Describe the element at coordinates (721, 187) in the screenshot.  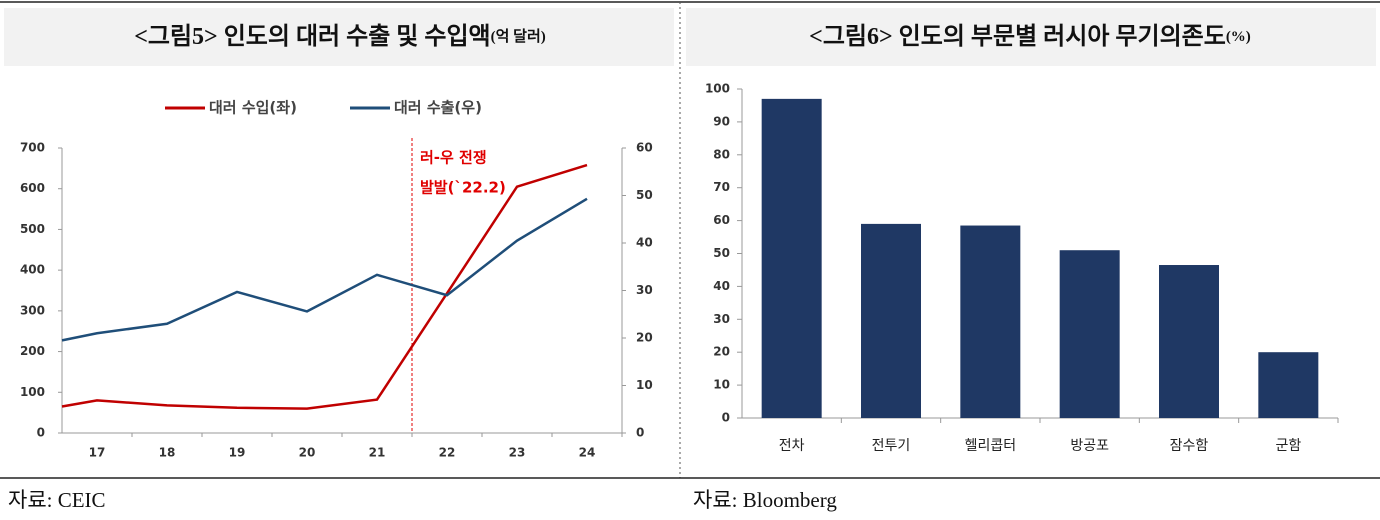
I see `y-tick-label: 70` at that location.